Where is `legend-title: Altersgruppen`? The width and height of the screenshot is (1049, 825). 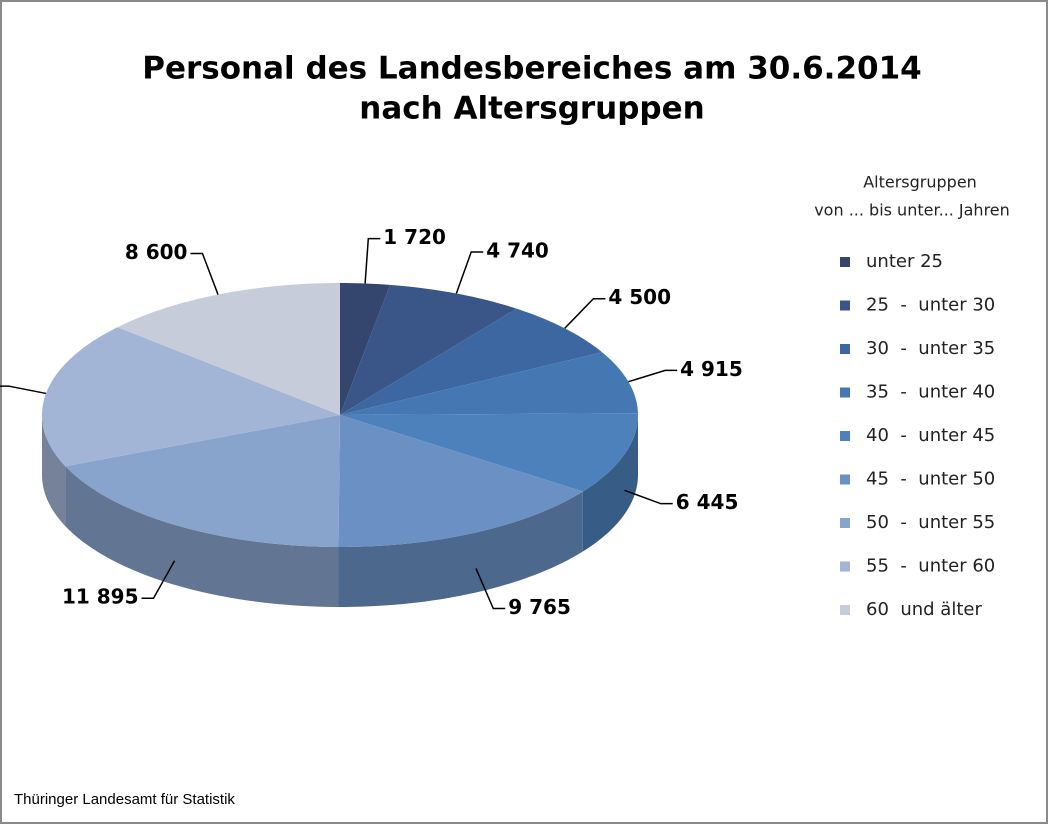
legend-title: Altersgruppen is located at coordinates (920, 182).